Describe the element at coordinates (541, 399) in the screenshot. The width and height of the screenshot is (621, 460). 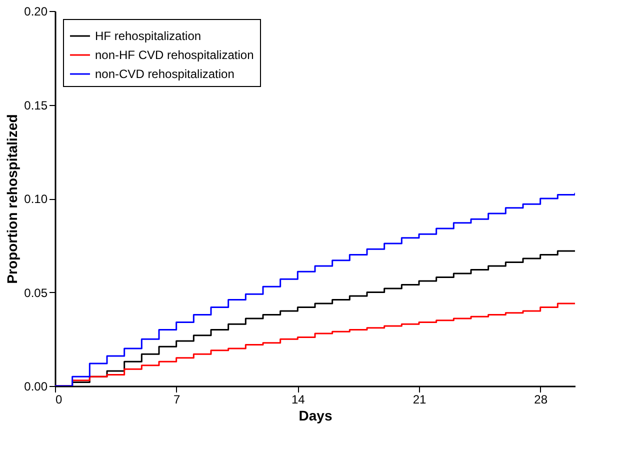
I see `x-tick-label: 28` at that location.